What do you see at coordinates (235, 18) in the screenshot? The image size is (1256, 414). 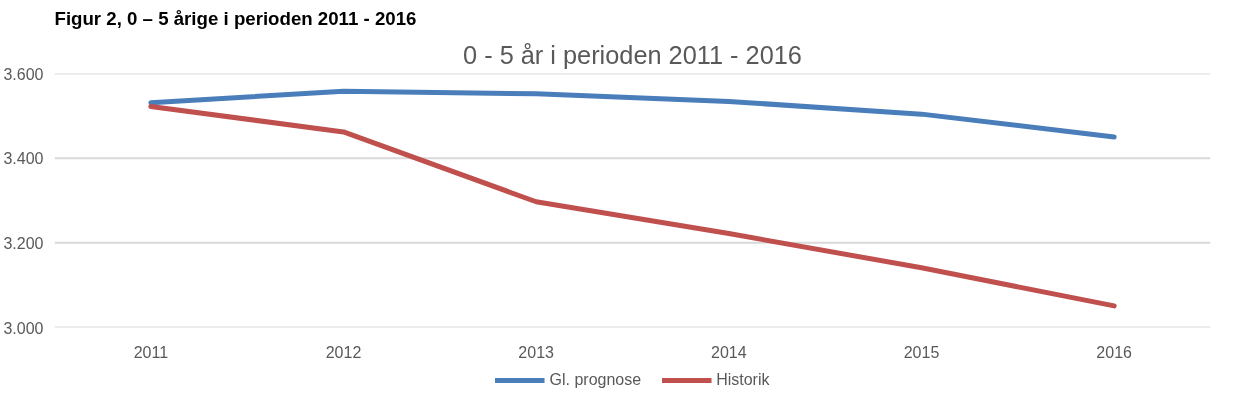 I see `text: Figur 2, 0 – 5 årige i perioden 2011 - 2016` at bounding box center [235, 18].